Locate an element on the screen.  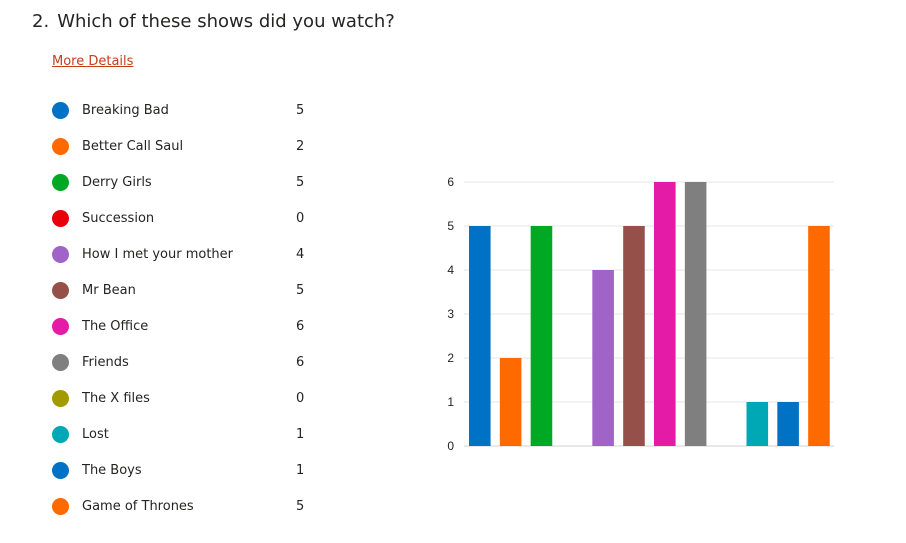
legend-count: 2 is located at coordinates (300, 146).